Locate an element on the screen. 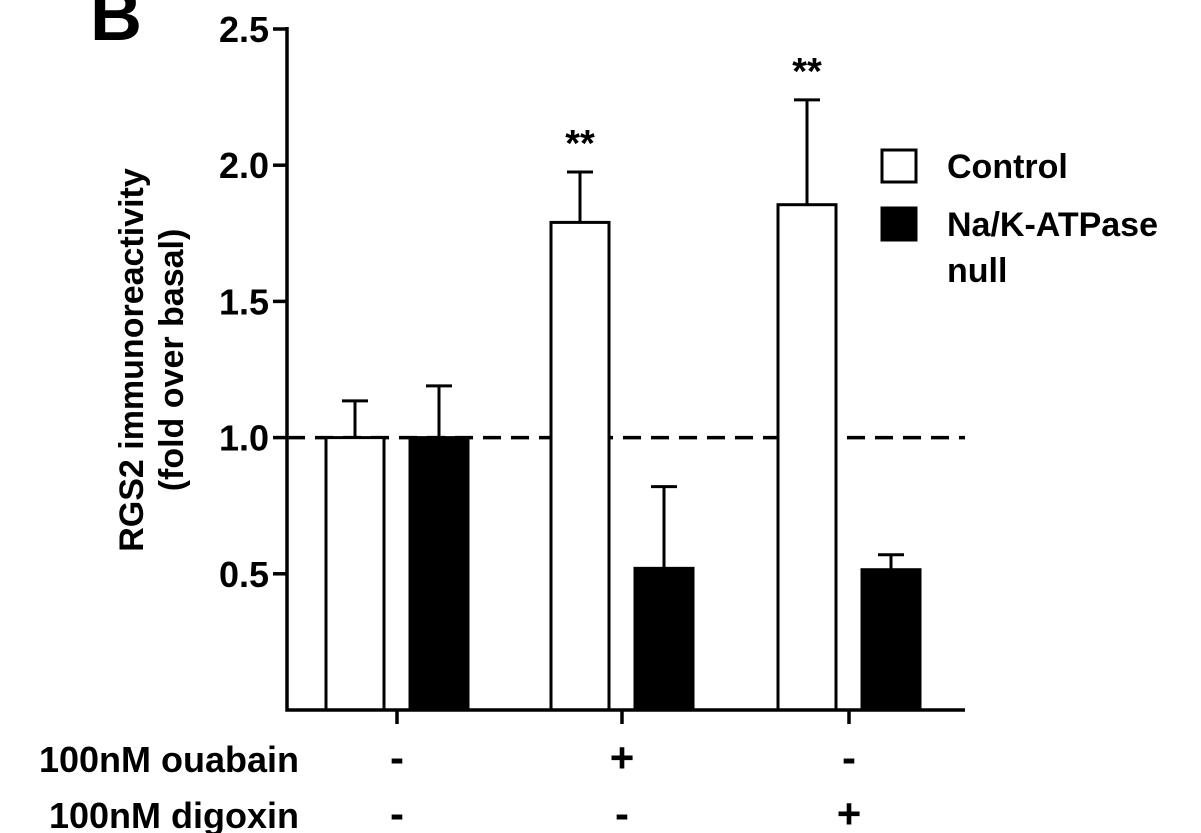 The width and height of the screenshot is (1201, 833). y-tick-label: 2.5 is located at coordinates (244, 29).